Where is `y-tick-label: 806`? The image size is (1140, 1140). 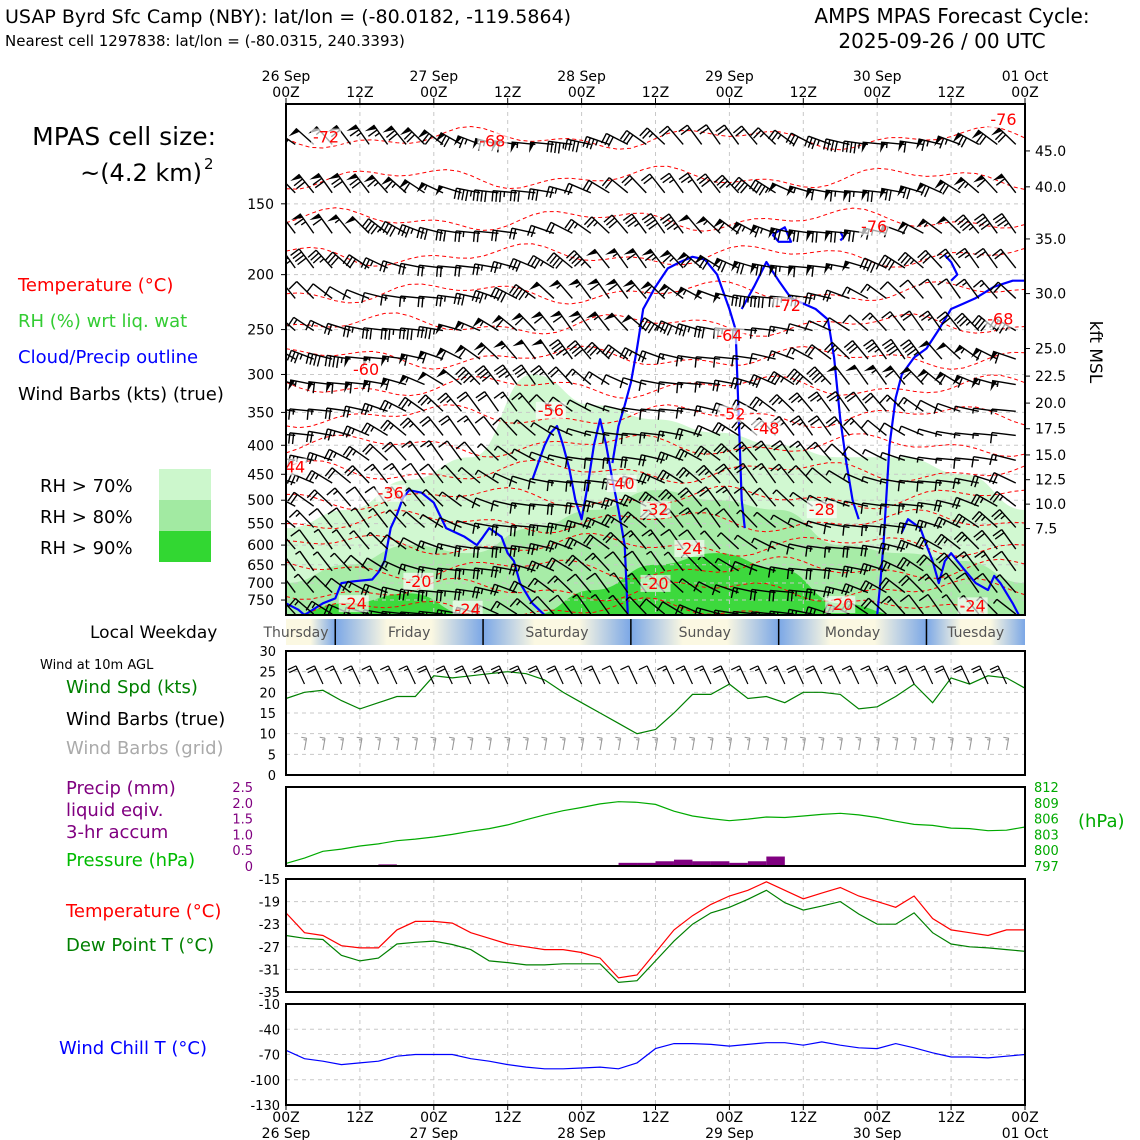 y-tick-label: 806 is located at coordinates (1046, 820).